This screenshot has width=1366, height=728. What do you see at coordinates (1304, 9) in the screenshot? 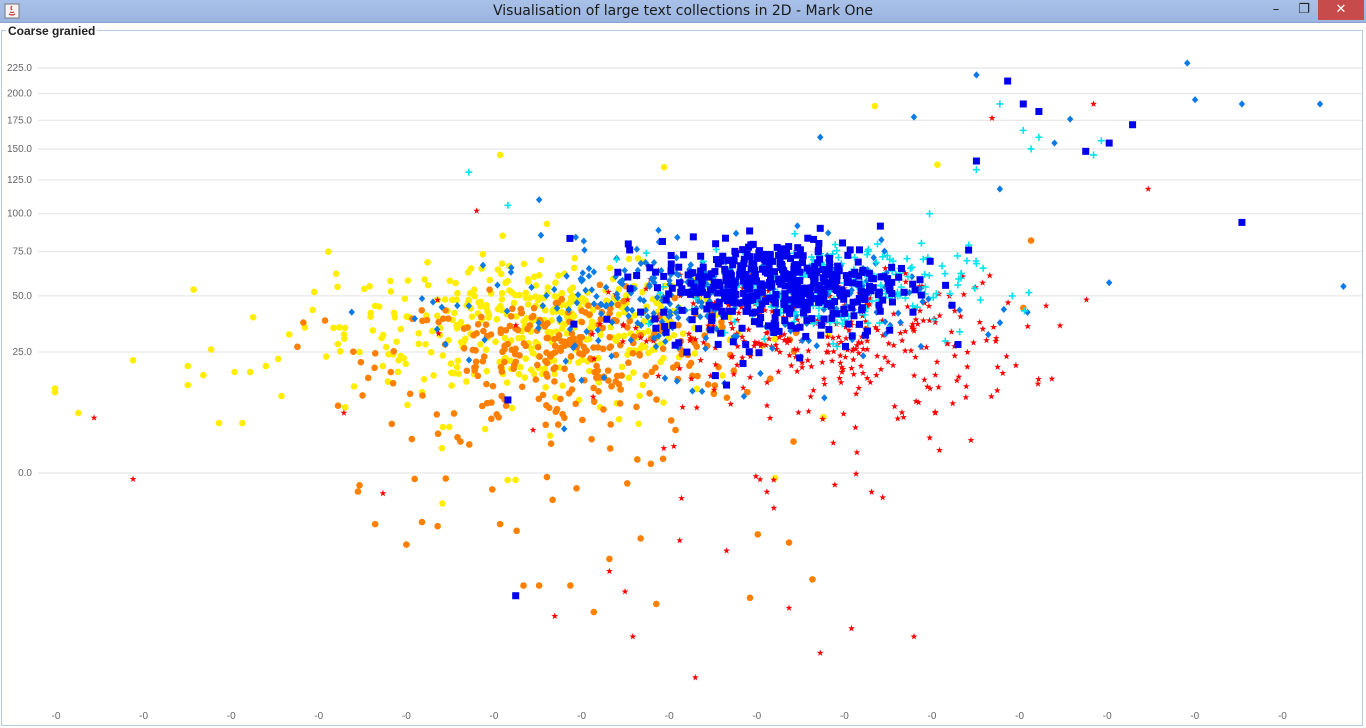
I see `maximize-button: ❐` at bounding box center [1304, 9].